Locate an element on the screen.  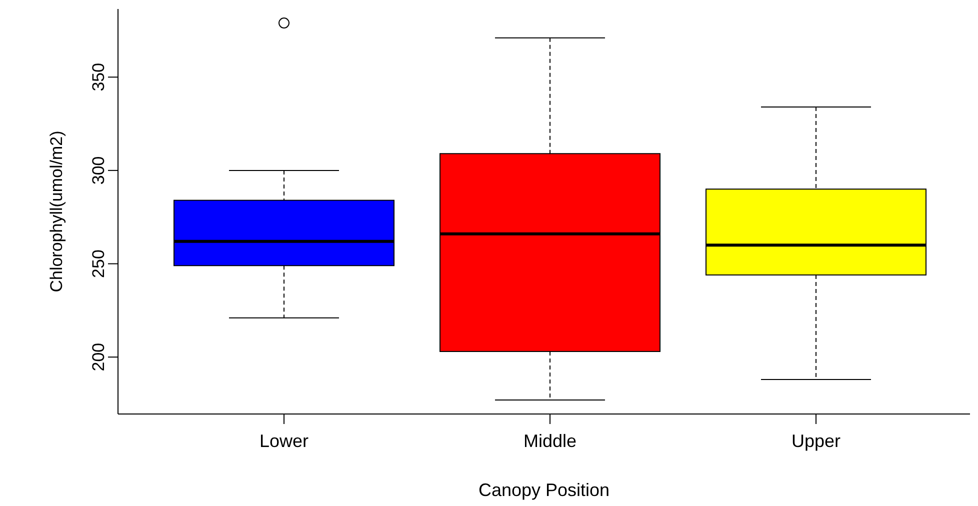
x-tick-label: Middle is located at coordinates (550, 440).